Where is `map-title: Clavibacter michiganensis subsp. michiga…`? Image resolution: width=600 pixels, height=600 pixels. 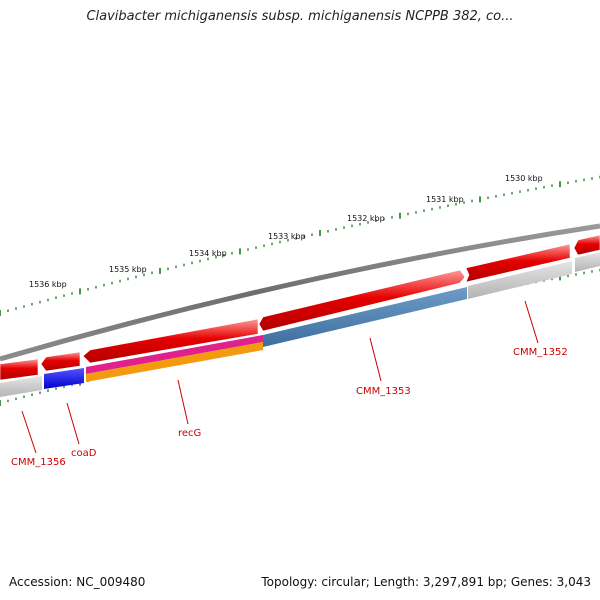 map-title: Clavibacter michiganensis subsp. michiga… is located at coordinates (300, 16).